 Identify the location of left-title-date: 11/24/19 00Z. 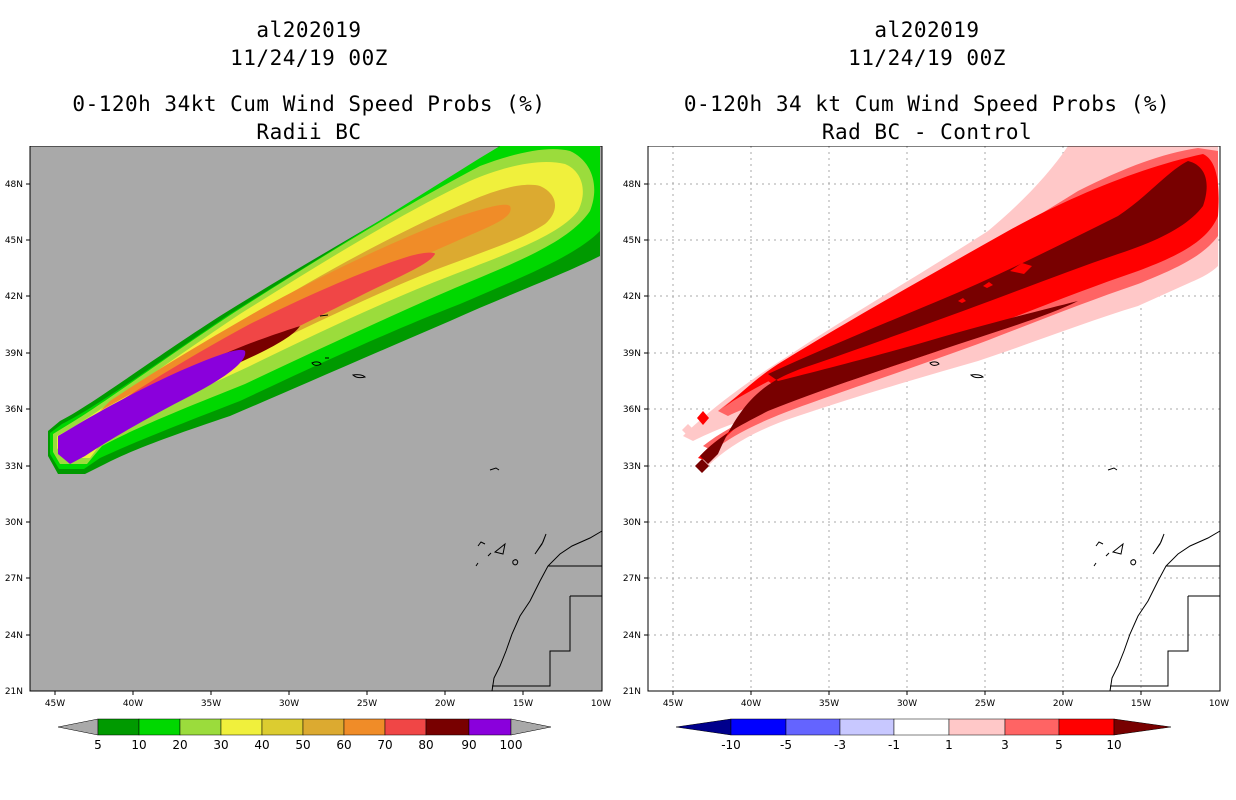
(309, 58).